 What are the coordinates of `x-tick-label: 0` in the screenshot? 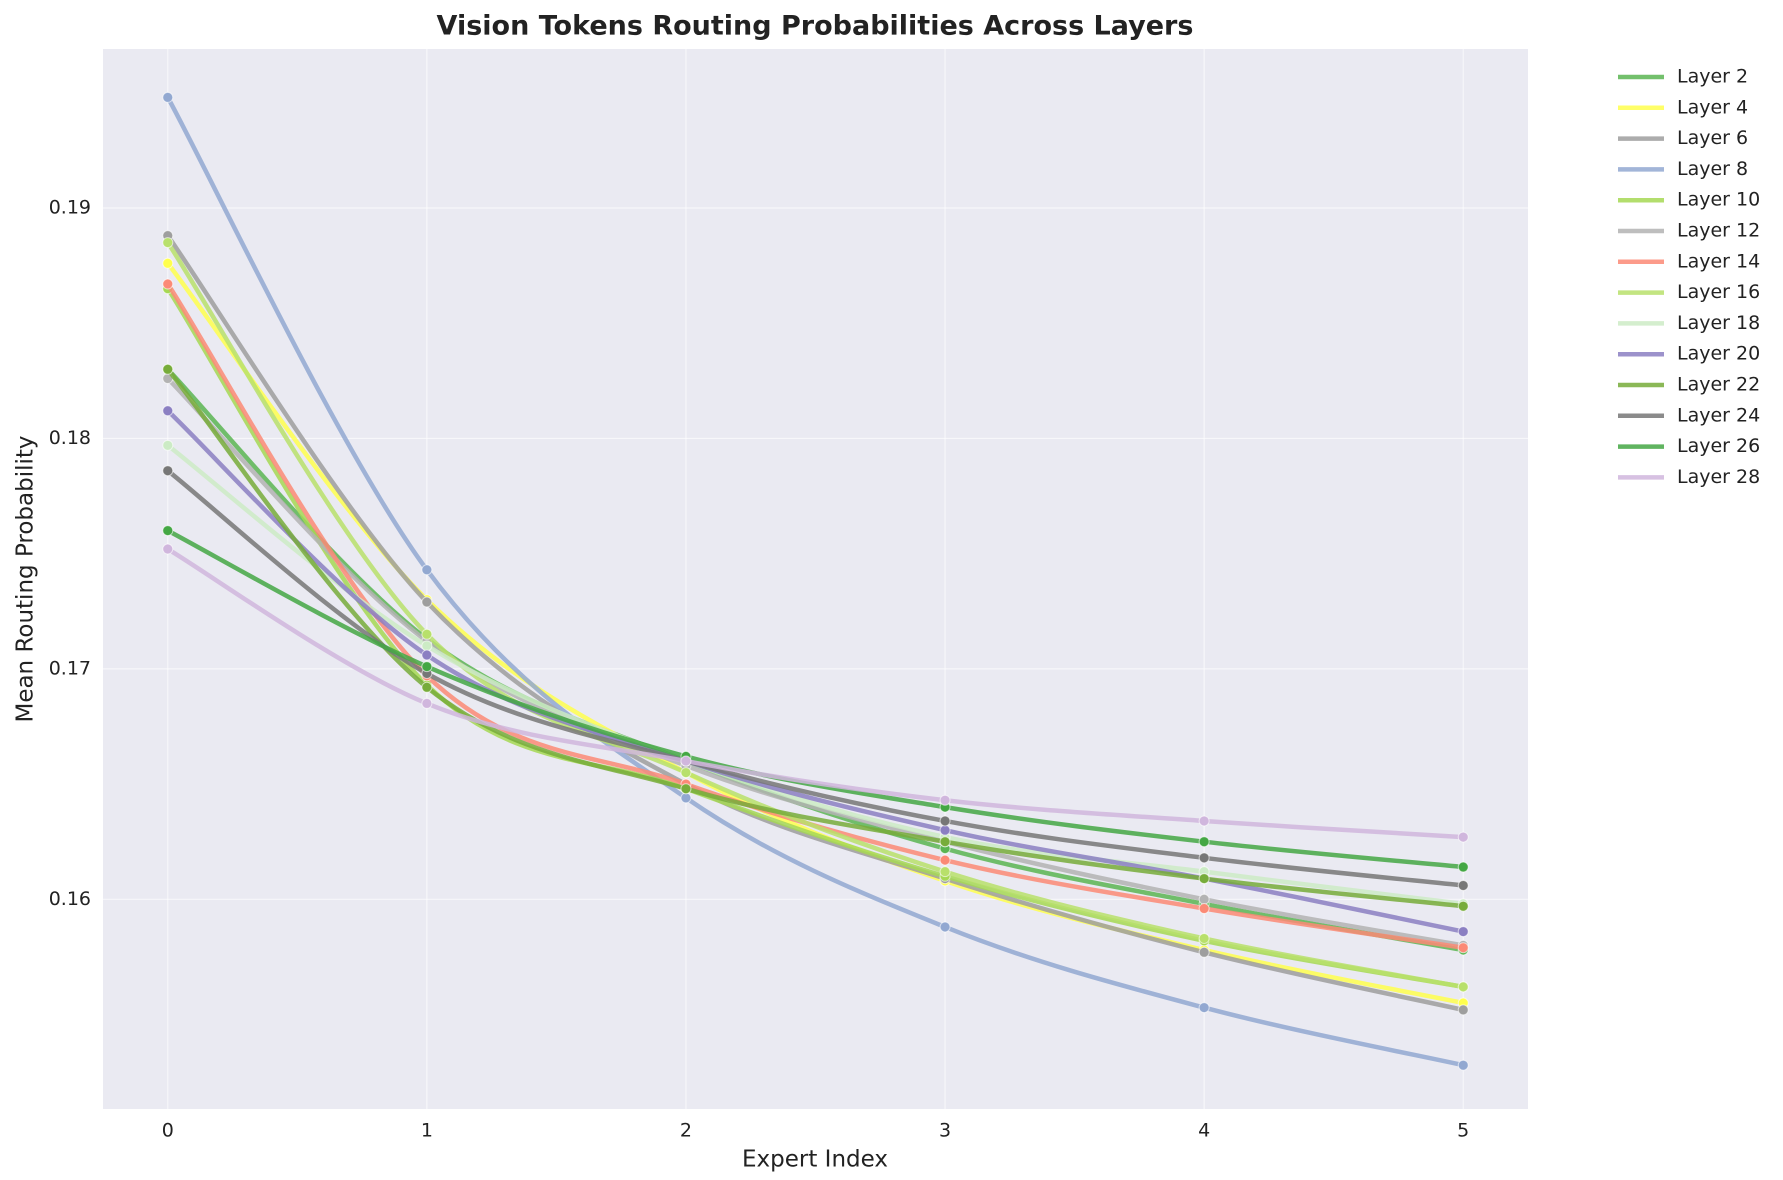 It's located at (168, 1131).